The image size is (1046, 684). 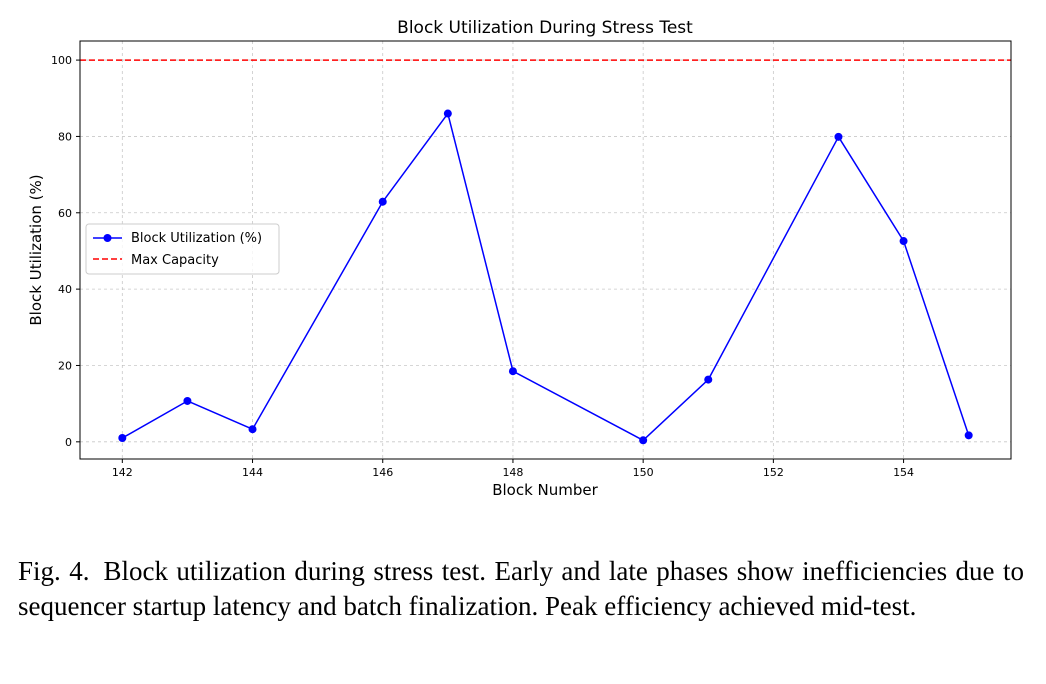 What do you see at coordinates (643, 472) in the screenshot?
I see `x-tick-label: 150` at bounding box center [643, 472].